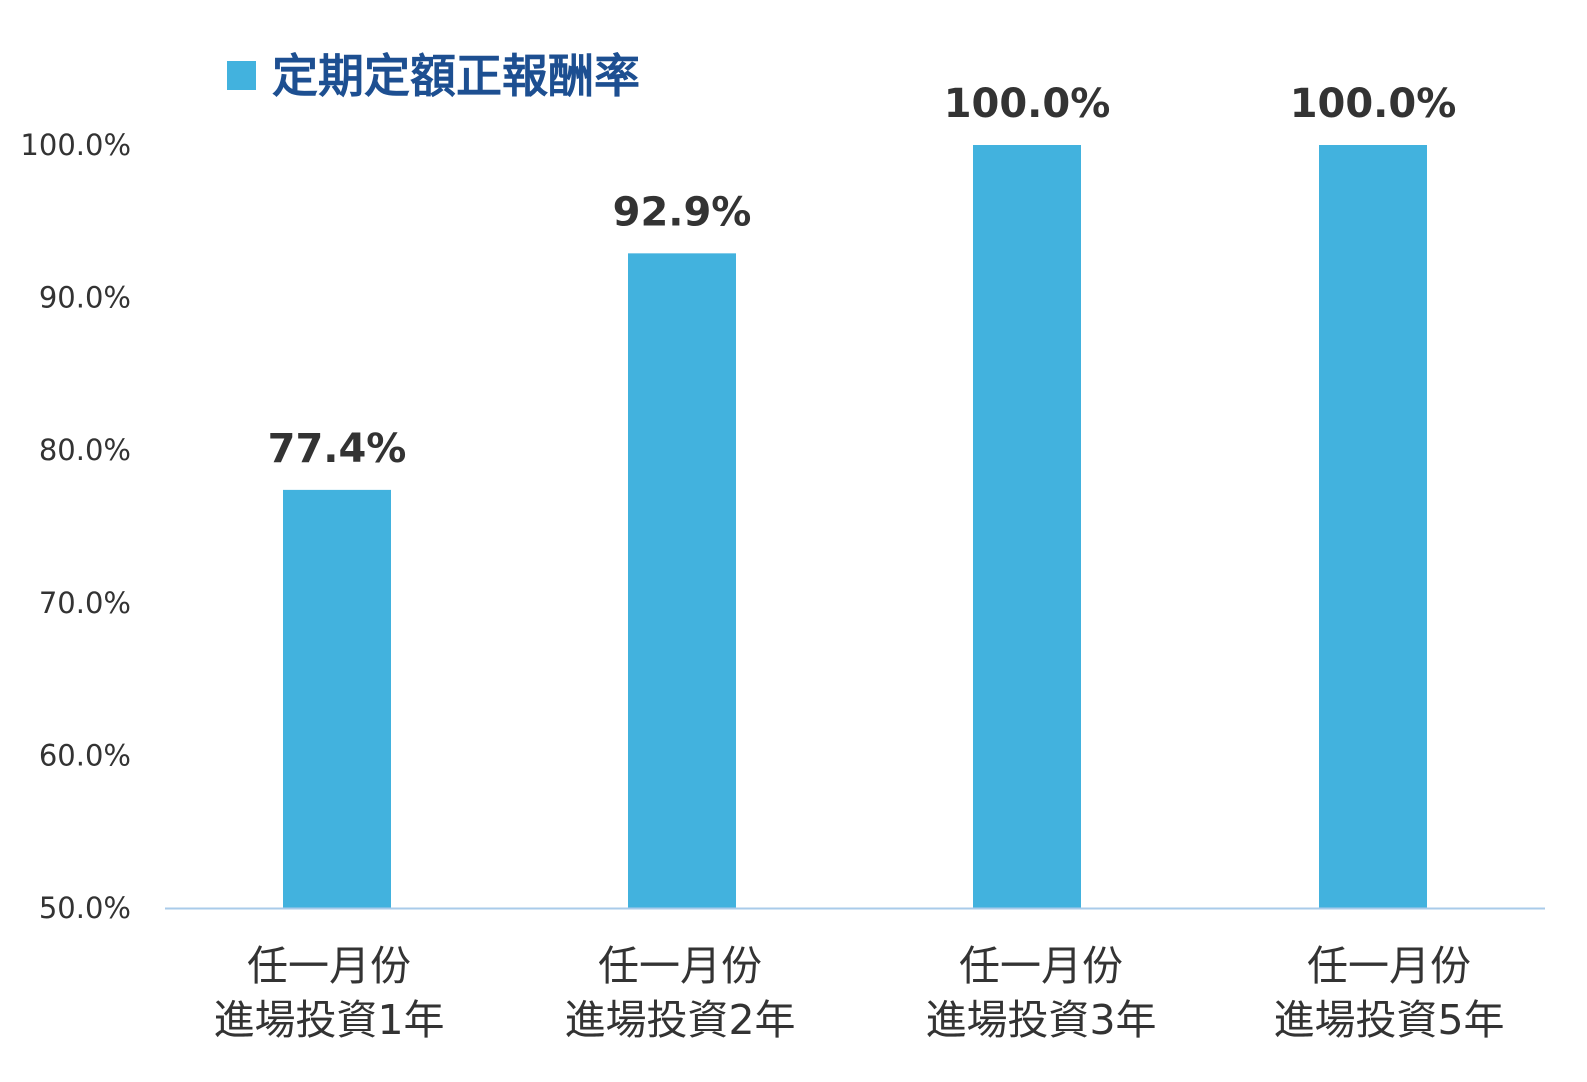 The height and width of the screenshot is (1082, 1587). What do you see at coordinates (85, 755) in the screenshot?
I see `y-tick-label: 60.0%` at bounding box center [85, 755].